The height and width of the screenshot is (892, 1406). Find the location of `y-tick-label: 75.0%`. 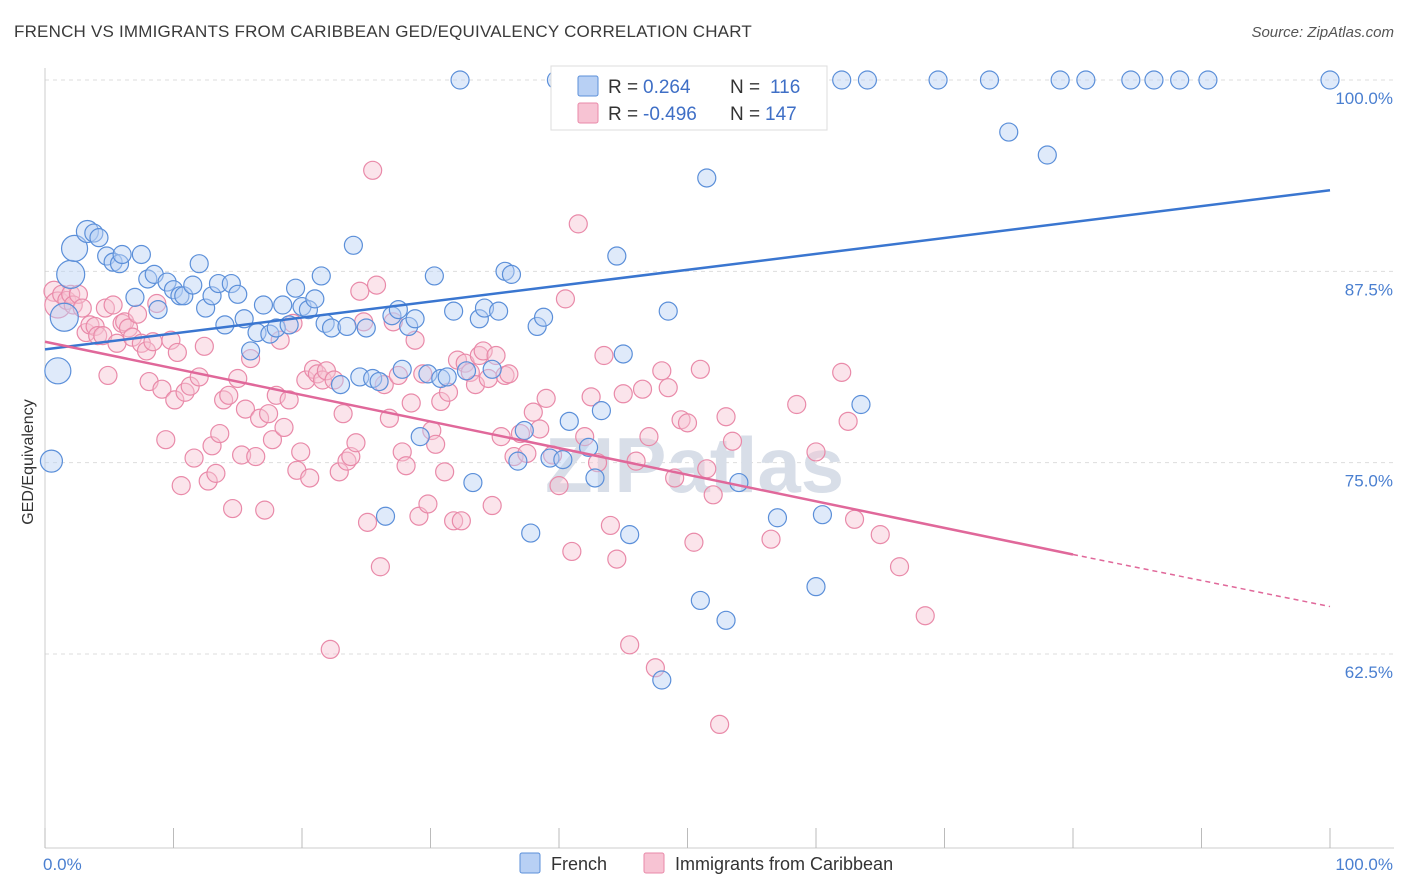

y-tick-label: 75.0% is located at coordinates (1369, 481).